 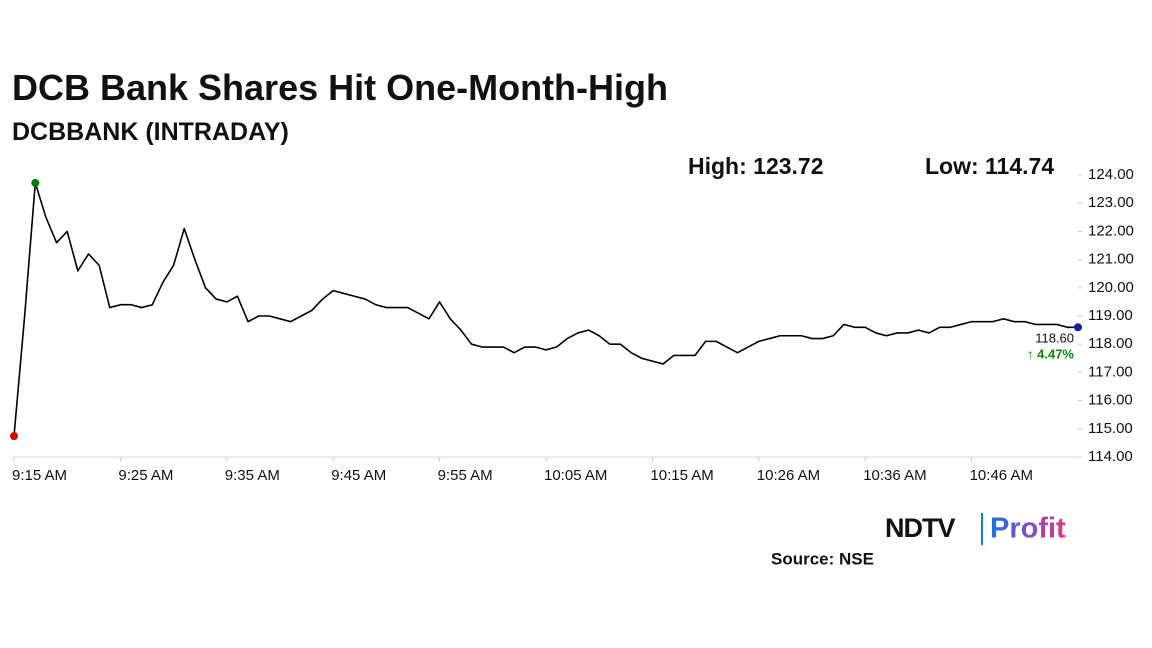 What do you see at coordinates (681, 475) in the screenshot?
I see `x-tick-label: 10:15 AM` at bounding box center [681, 475].